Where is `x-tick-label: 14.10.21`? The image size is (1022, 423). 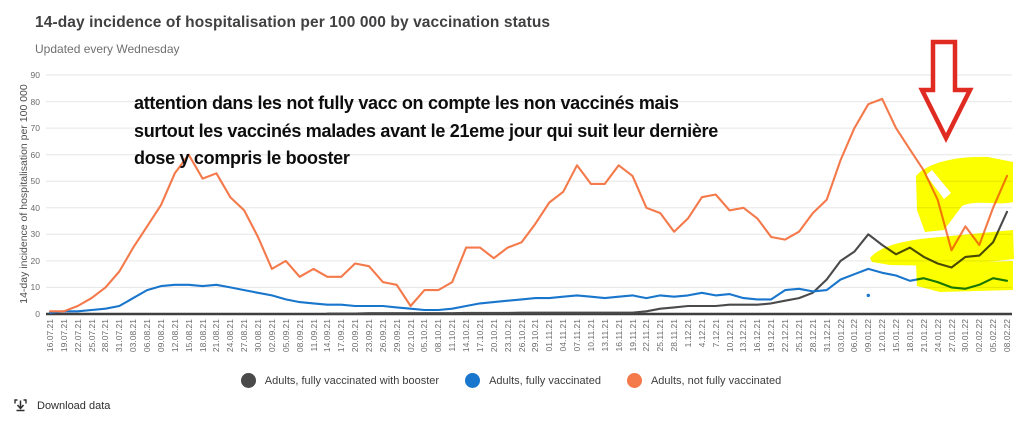 x-tick-label: 14.10.21 is located at coordinates (466, 336).